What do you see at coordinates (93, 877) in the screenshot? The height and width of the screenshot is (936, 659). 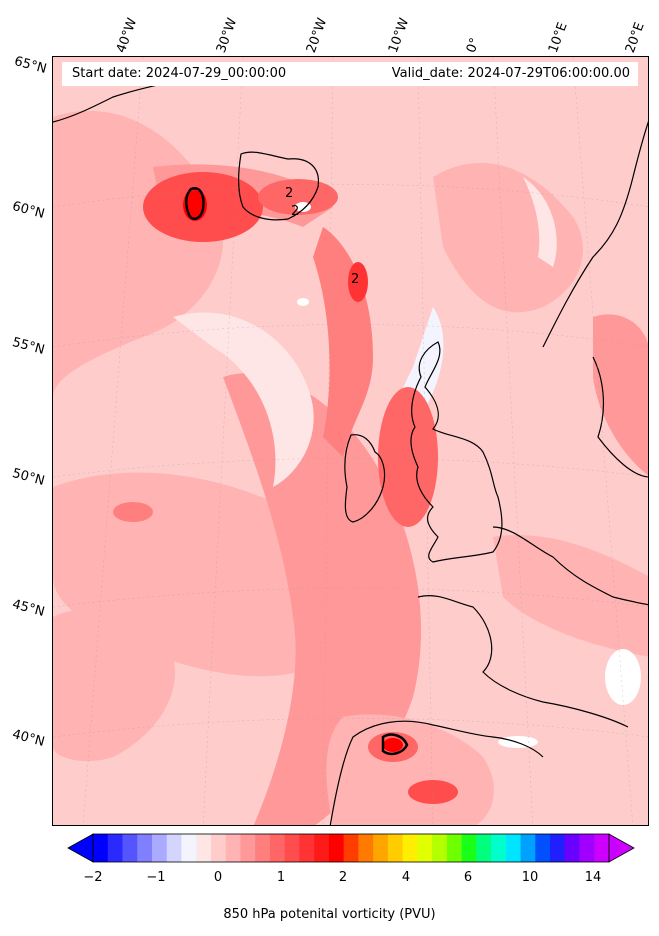 I see `colorbar-tick: −2` at bounding box center [93, 877].